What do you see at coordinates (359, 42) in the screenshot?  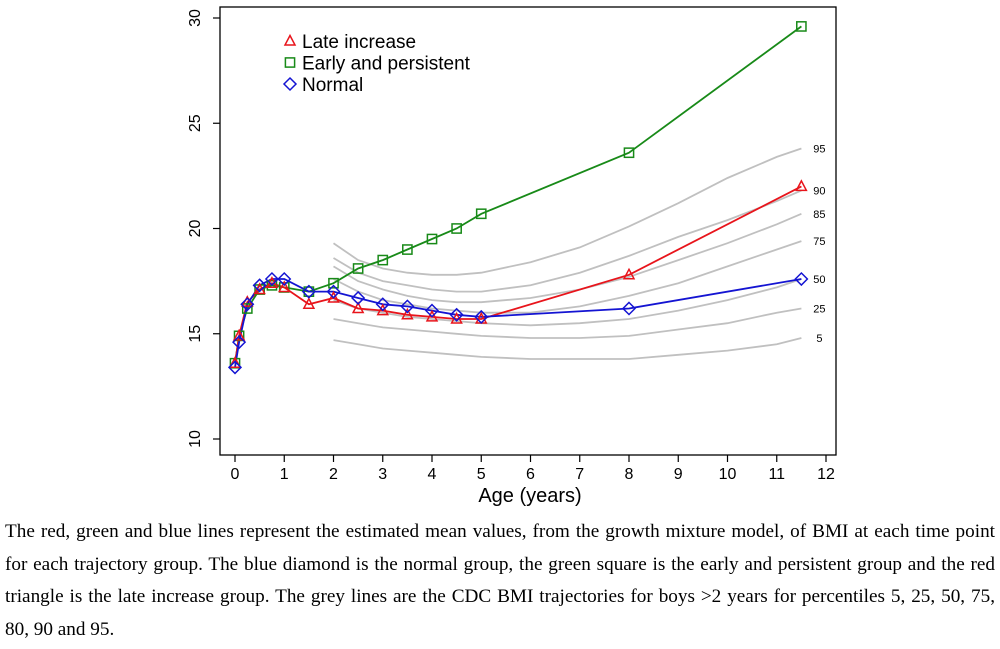 I see `legend-label-0: Late increase` at bounding box center [359, 42].